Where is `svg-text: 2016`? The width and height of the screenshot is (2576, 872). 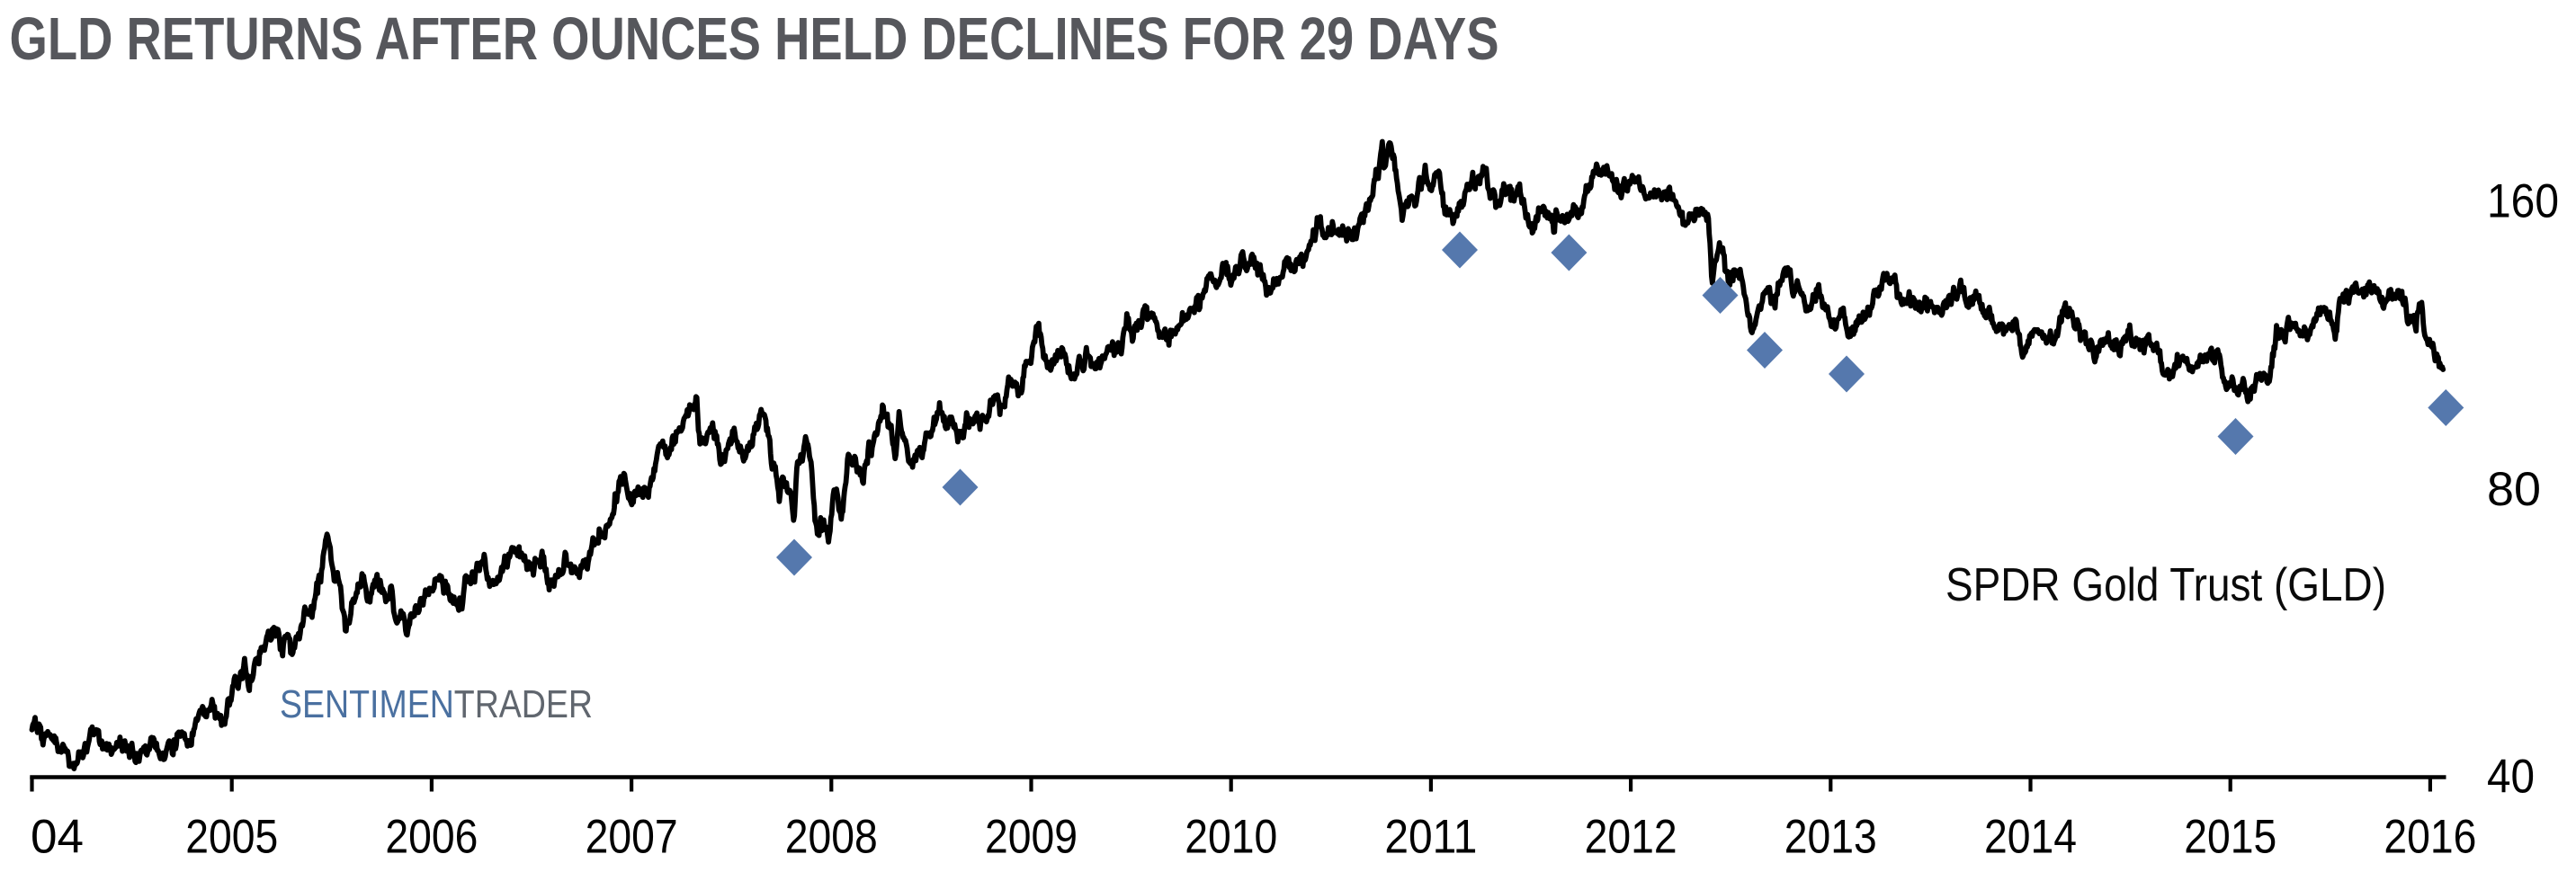
svg-text: 2016 is located at coordinates (2430, 837).